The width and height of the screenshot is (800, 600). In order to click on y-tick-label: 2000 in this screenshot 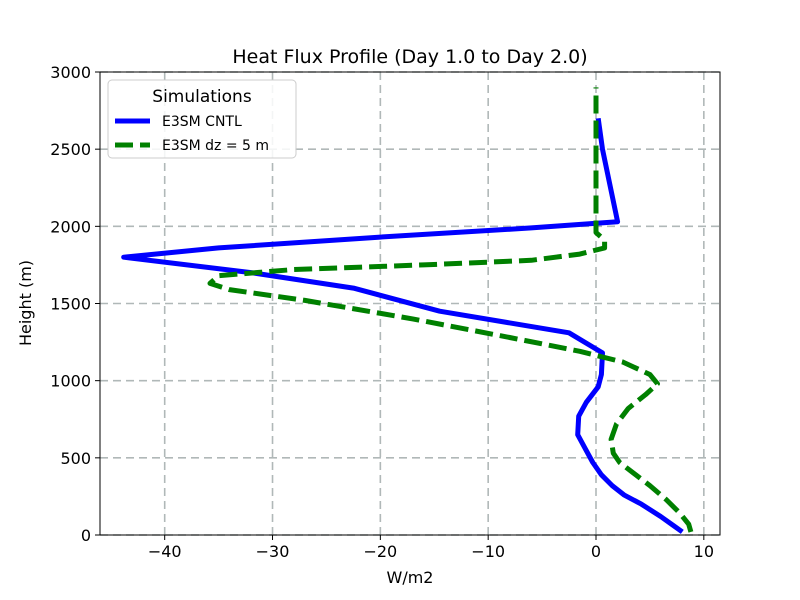, I will do `click(70, 226)`.